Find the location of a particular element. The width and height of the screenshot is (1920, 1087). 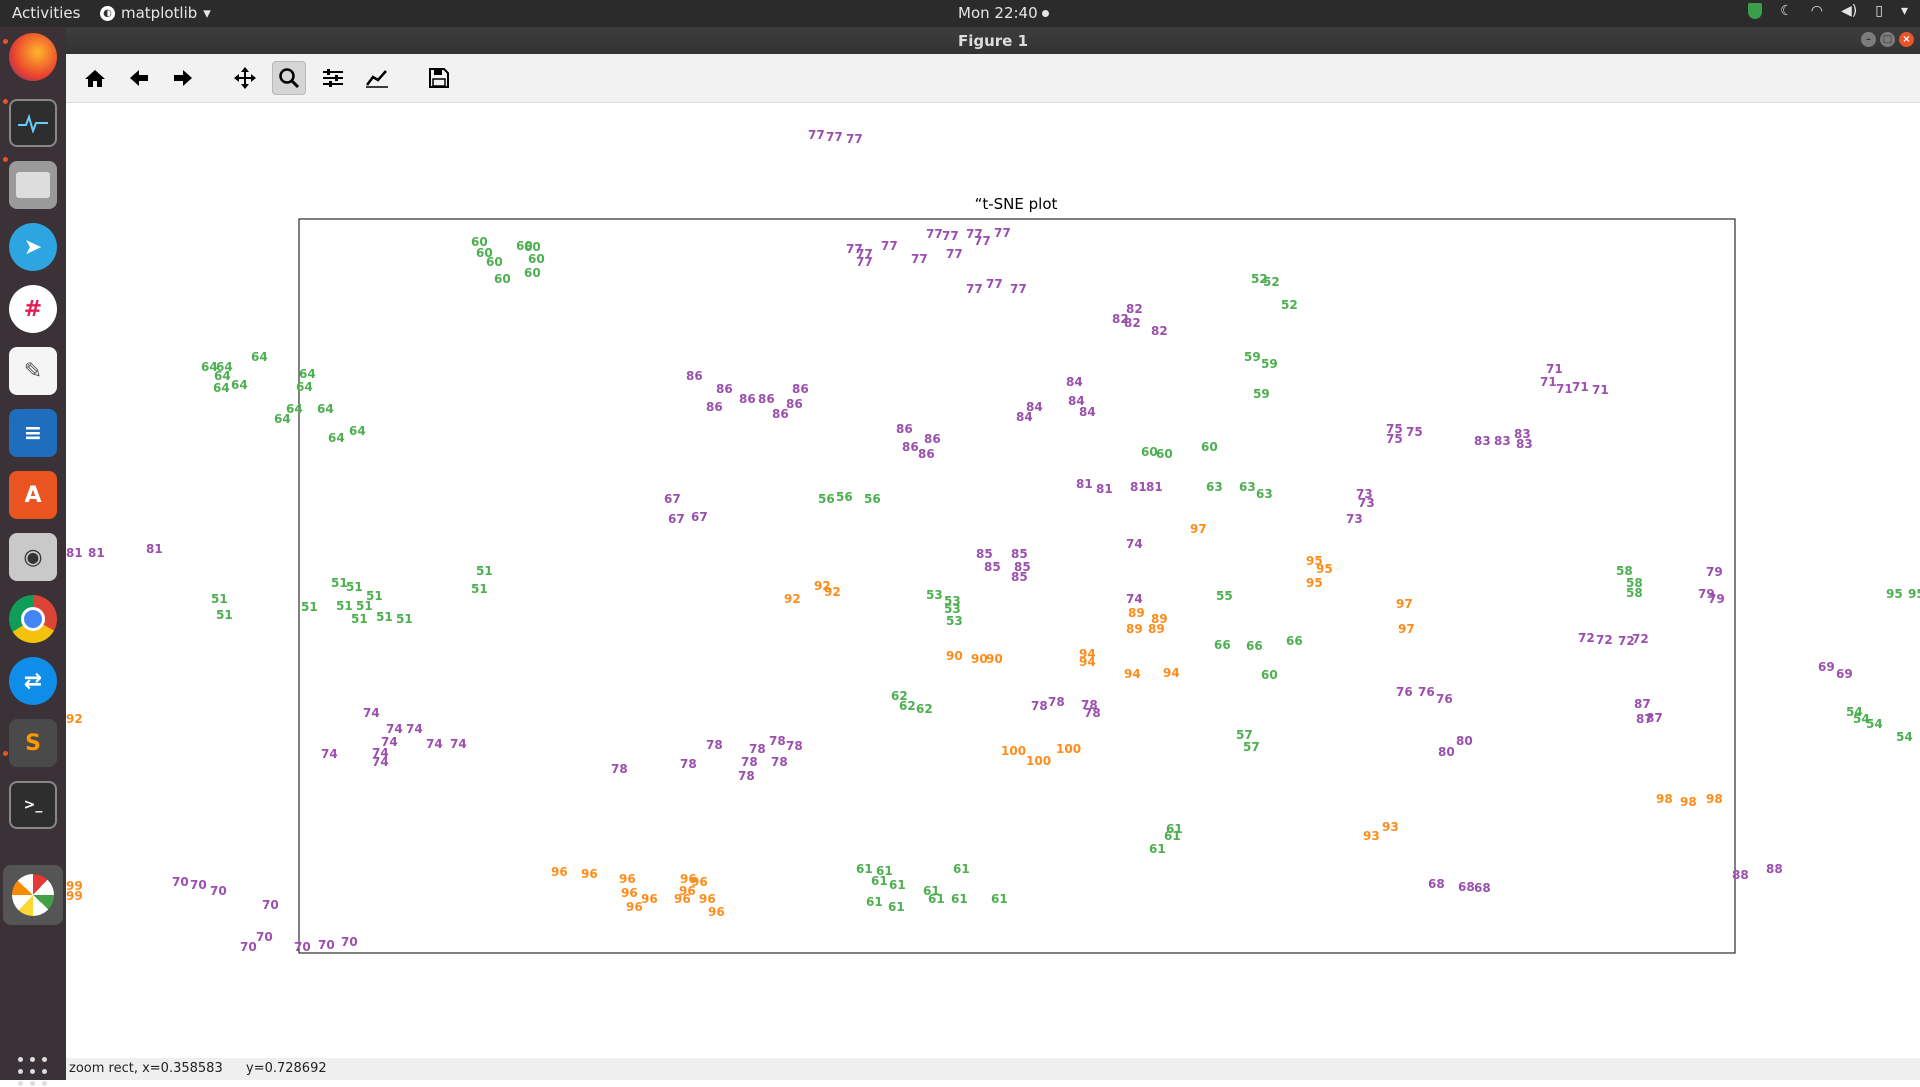

matplotlib-toolbar is located at coordinates (993, 78).